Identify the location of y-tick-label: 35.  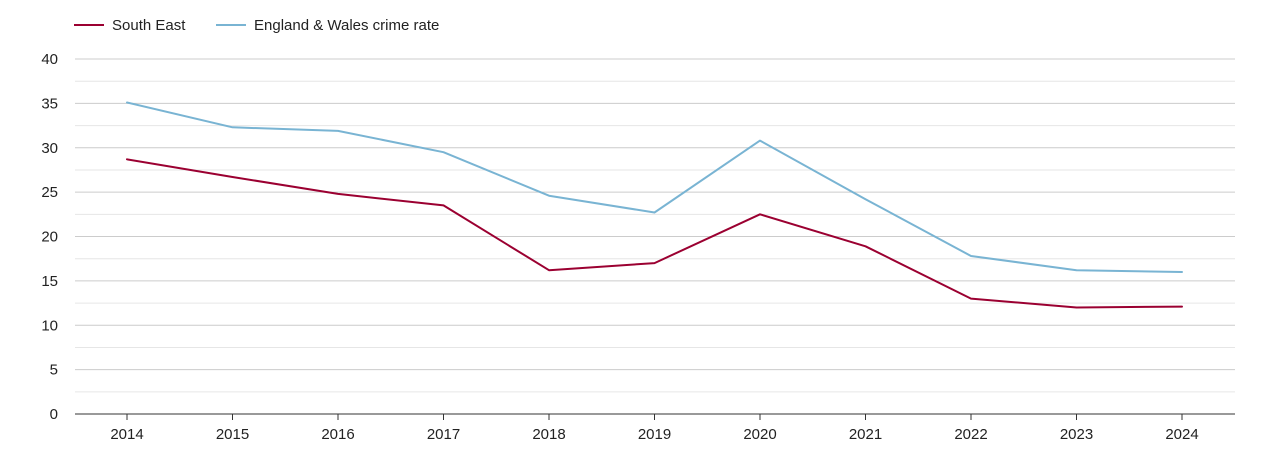
(49, 103).